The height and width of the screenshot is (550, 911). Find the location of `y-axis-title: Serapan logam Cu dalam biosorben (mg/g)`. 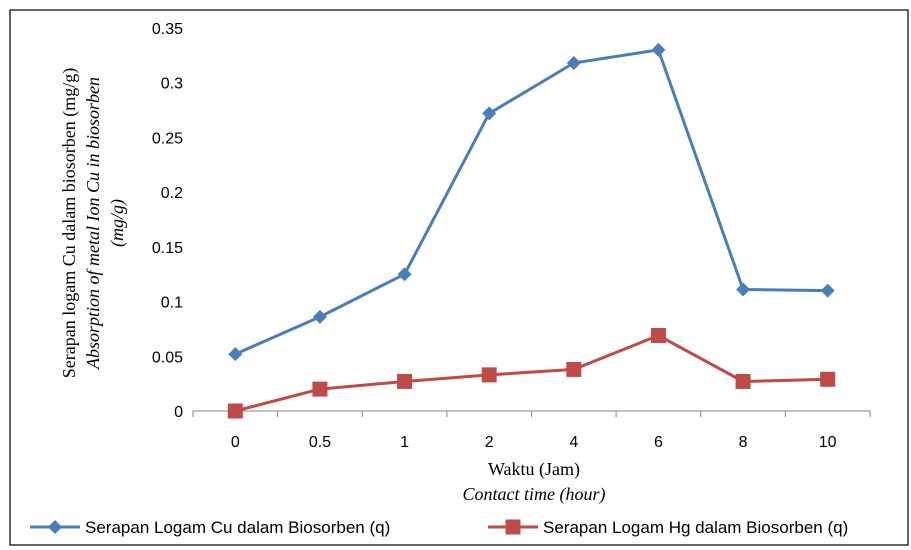

y-axis-title: Serapan logam Cu dalam biosorben (mg/g) is located at coordinates (69, 223).